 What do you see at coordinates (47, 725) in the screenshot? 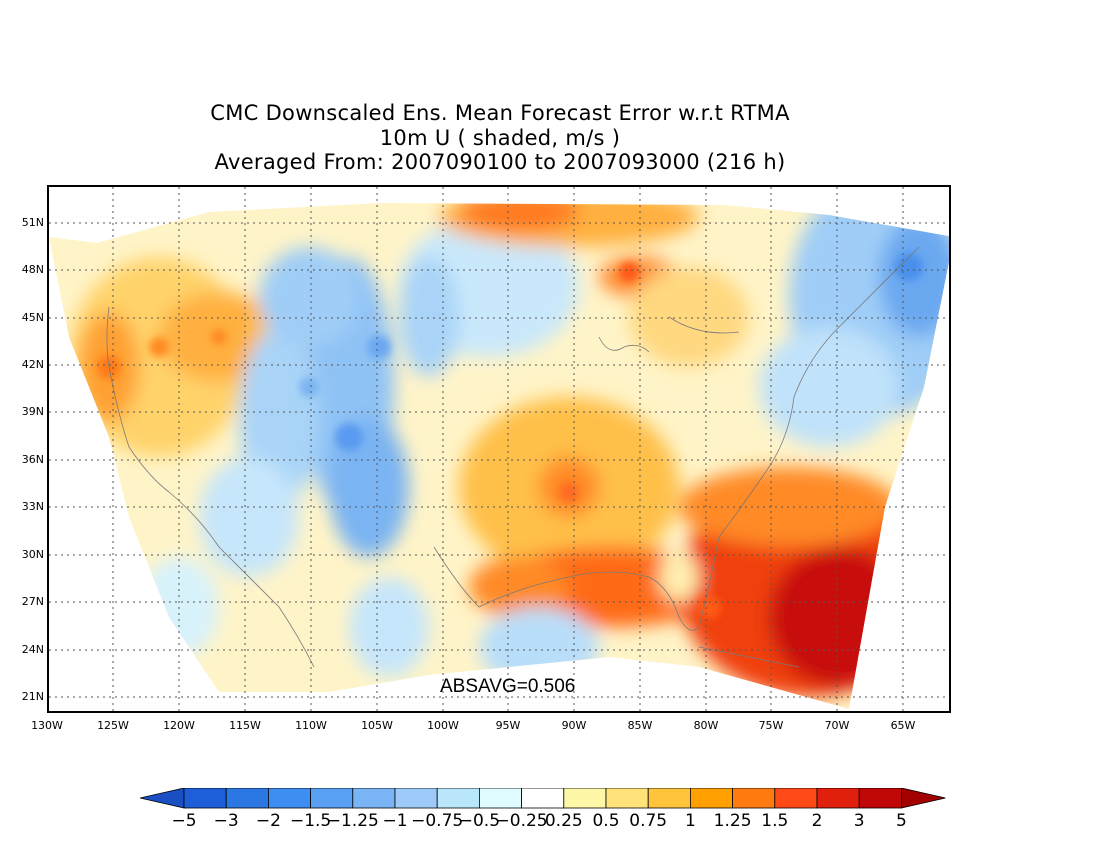
I see `lon-tick-label: 130W` at bounding box center [47, 725].